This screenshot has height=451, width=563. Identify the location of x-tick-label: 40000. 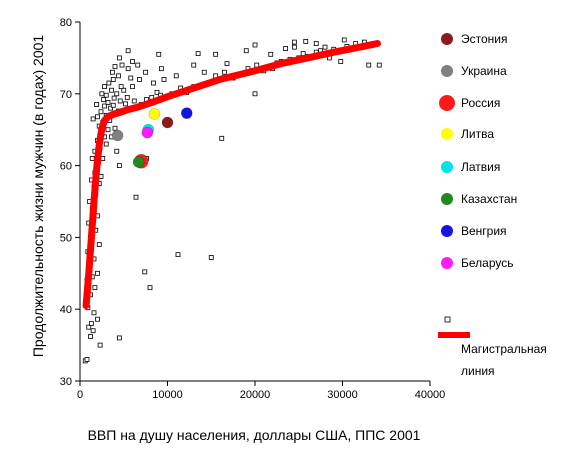
(430, 395).